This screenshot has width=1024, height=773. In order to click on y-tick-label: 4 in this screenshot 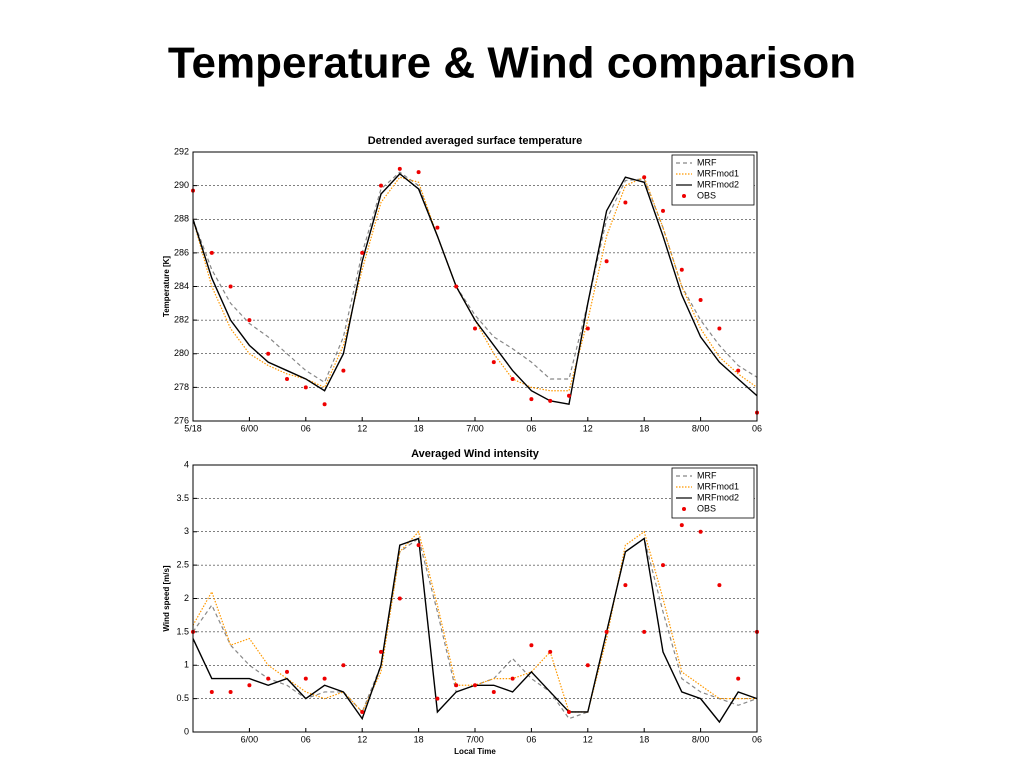, I will do `click(186, 464)`.